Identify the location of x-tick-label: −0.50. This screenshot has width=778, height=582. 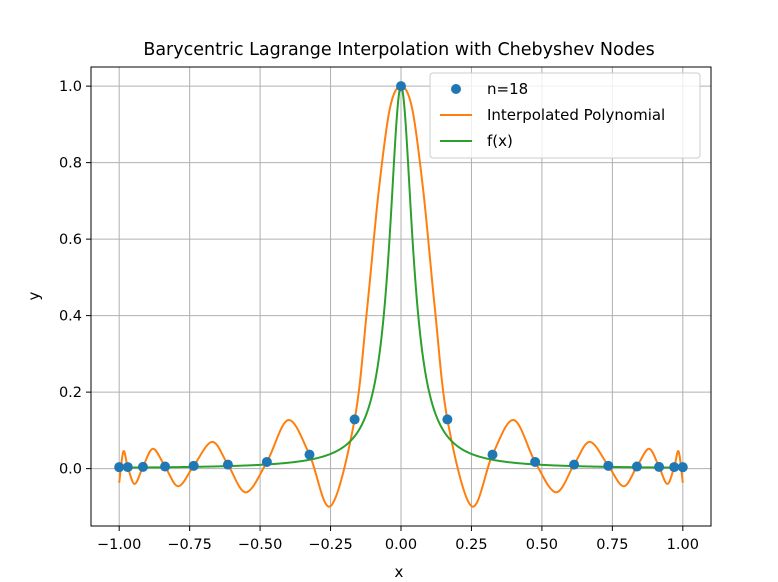
(260, 545).